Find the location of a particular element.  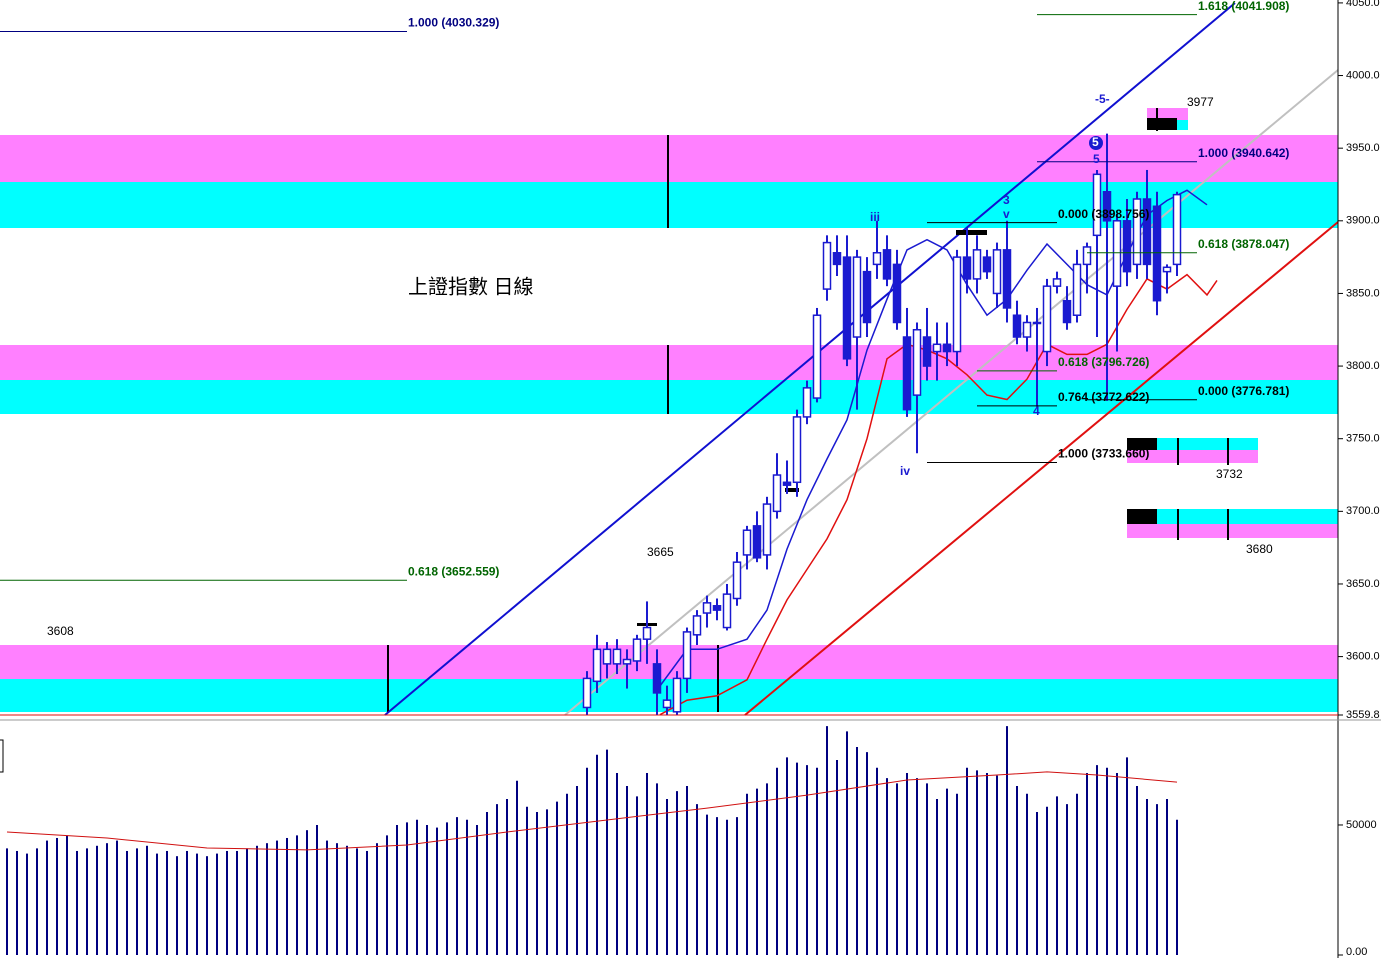

price-label: 3665 is located at coordinates (660, 552).